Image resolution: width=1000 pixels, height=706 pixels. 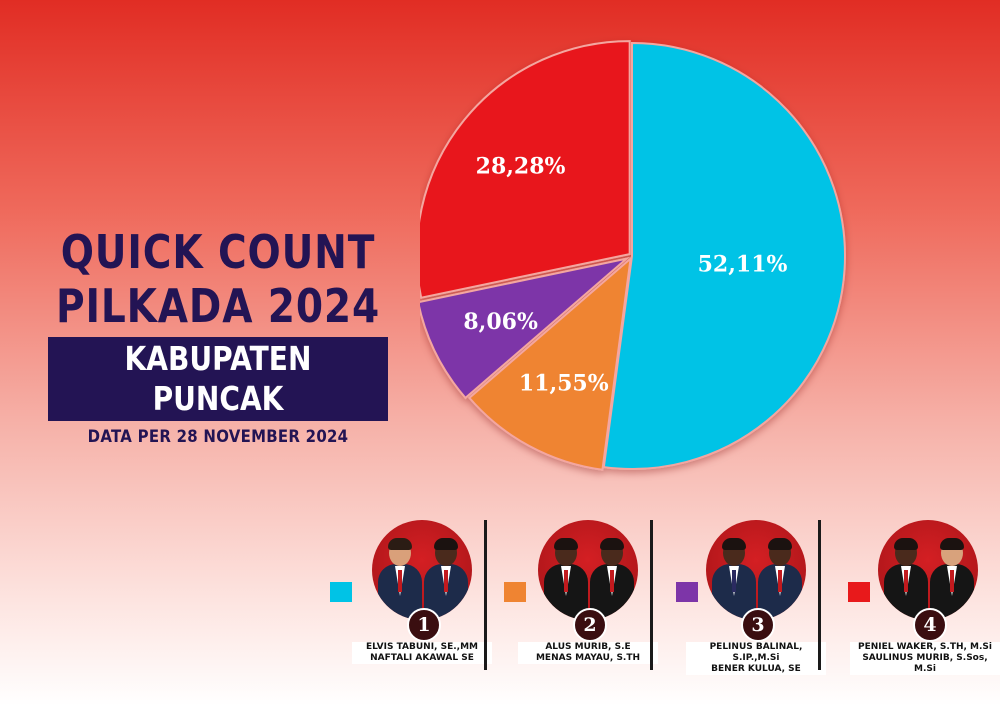 What do you see at coordinates (925, 663) in the screenshot?
I see `candidate-4-name-2: SAULINUS MURIB, S.Sos, M.Si` at bounding box center [925, 663].